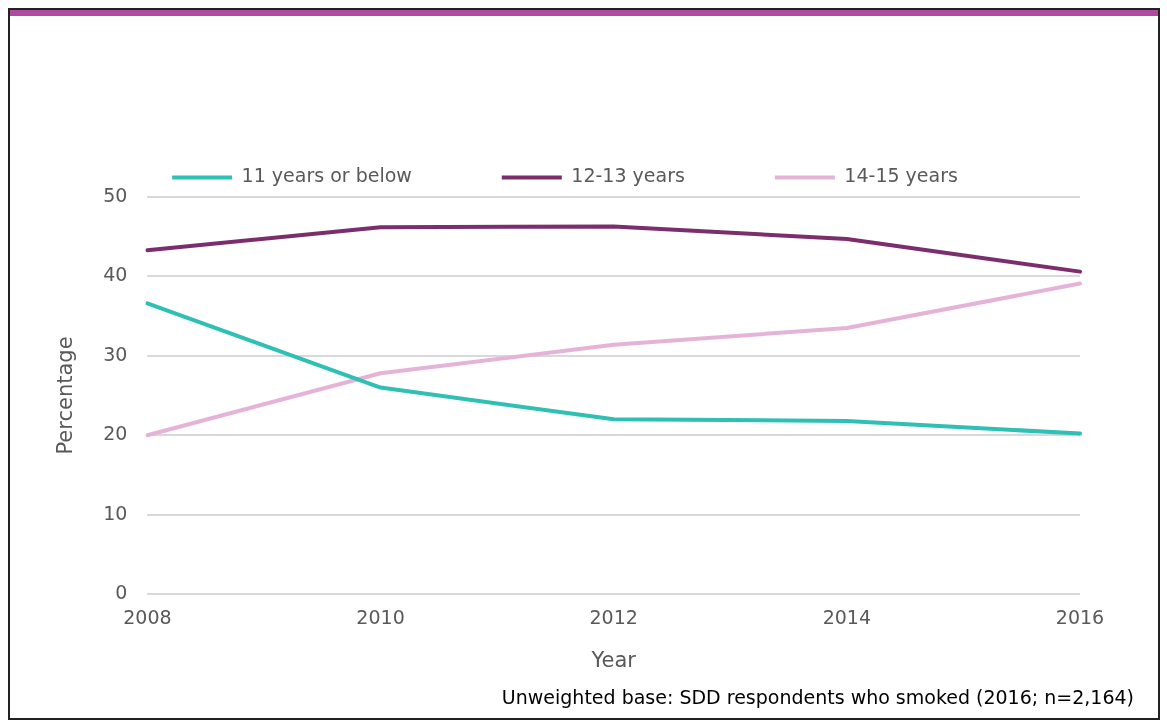 The width and height of the screenshot is (1167, 726). What do you see at coordinates (147, 617) in the screenshot?
I see `x-tick-label: 2008` at bounding box center [147, 617].